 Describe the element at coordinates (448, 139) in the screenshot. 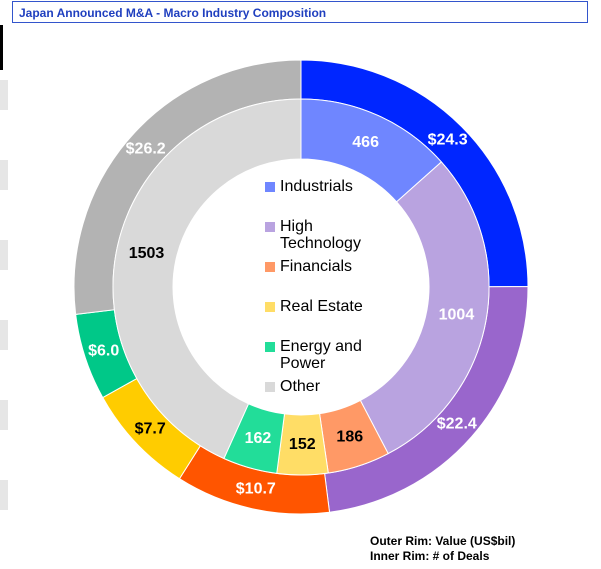

I see `data-label: $24.3` at that location.